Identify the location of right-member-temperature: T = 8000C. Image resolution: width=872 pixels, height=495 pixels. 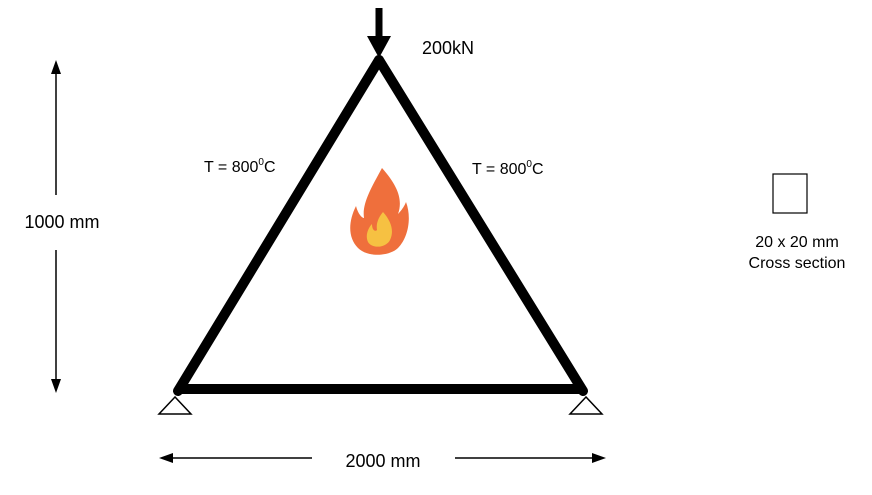
(508, 168).